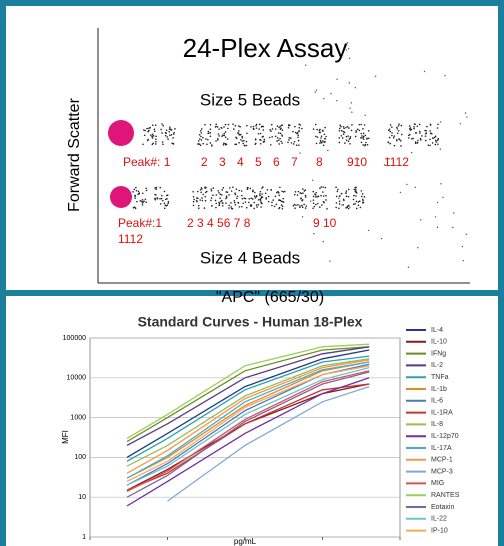  What do you see at coordinates (84, 537) in the screenshot?
I see `y-tick-label: 1` at bounding box center [84, 537].